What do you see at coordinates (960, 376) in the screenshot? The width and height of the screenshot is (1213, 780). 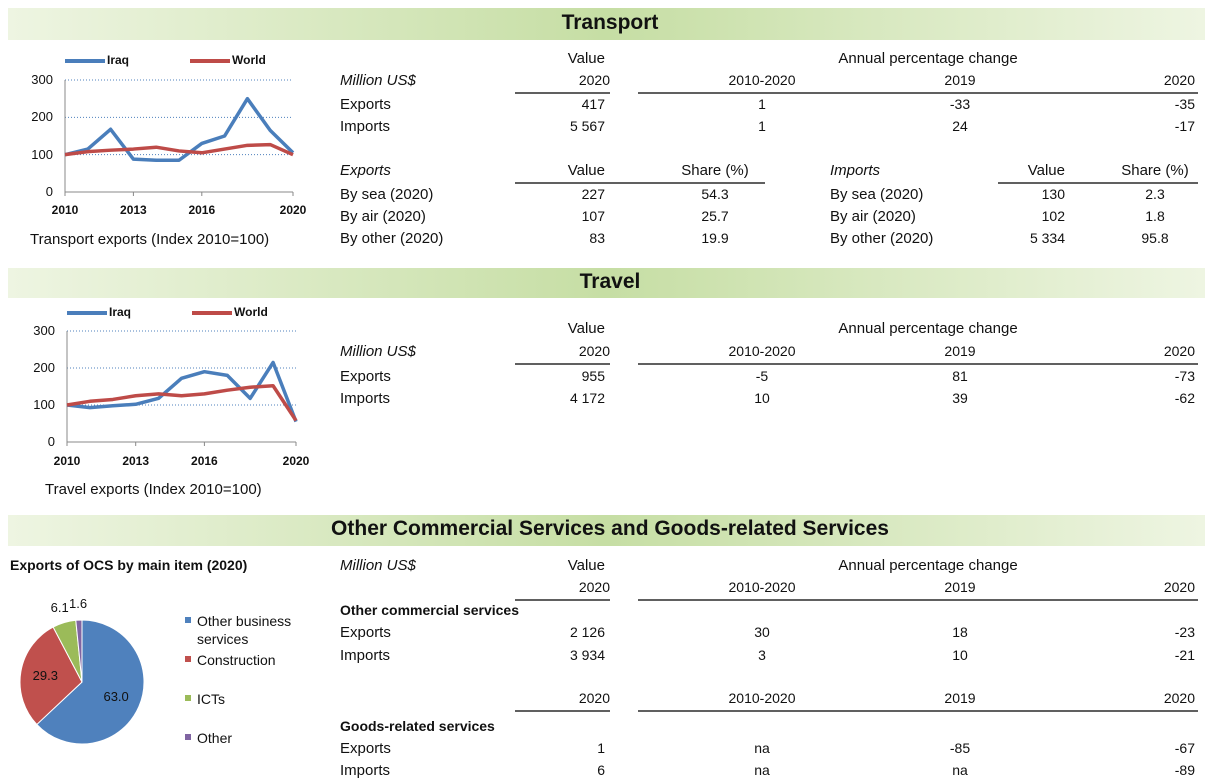 I see `cell: 81` at bounding box center [960, 376].